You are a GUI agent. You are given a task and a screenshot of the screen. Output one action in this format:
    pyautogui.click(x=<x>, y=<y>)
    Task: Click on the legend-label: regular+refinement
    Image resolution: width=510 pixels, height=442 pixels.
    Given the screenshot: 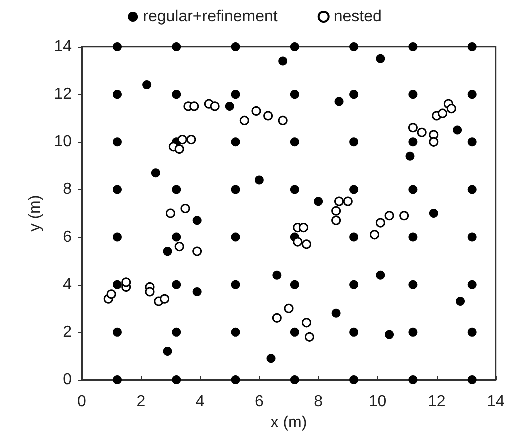 What is the action you would take?
    pyautogui.click(x=210, y=17)
    